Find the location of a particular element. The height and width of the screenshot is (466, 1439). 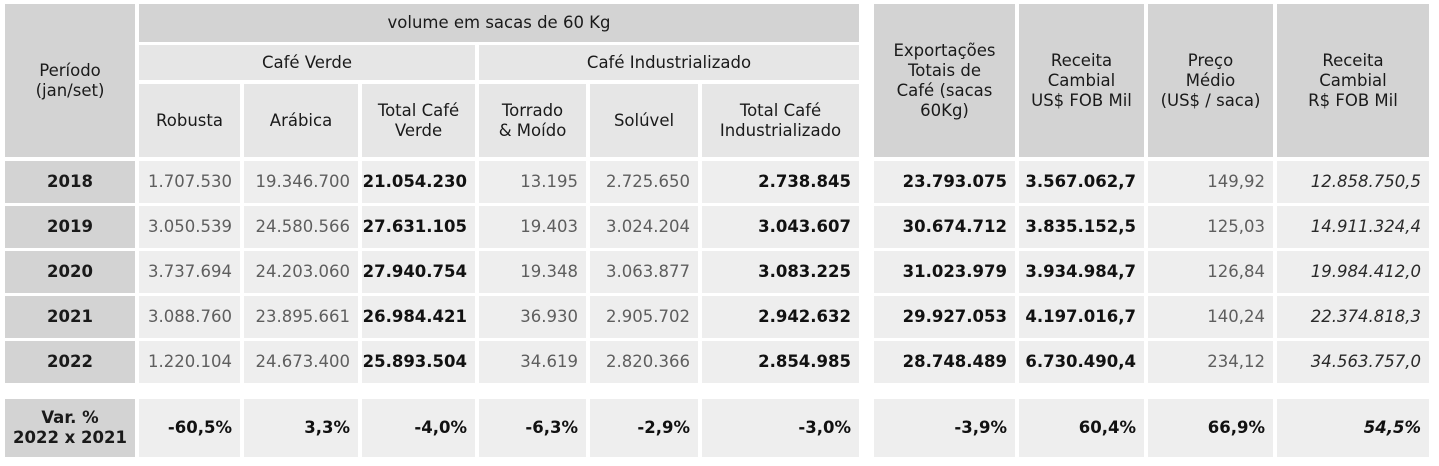

cell-total-industrializado: 2.738.845 is located at coordinates (780, 182).